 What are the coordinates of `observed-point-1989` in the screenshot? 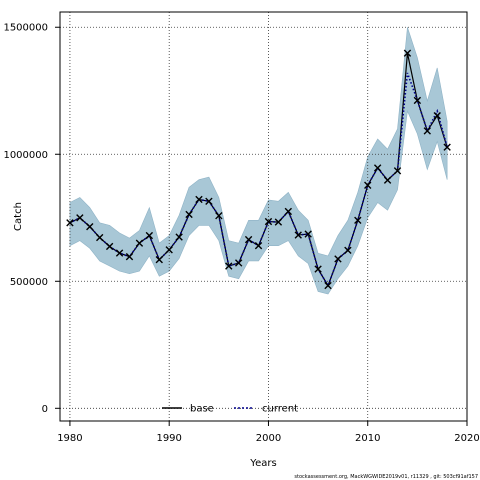 It's located at (159, 259).